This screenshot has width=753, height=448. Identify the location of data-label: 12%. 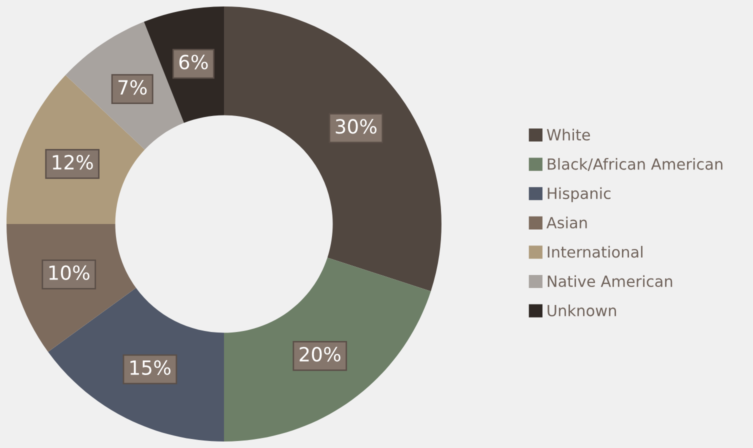
(72, 162).